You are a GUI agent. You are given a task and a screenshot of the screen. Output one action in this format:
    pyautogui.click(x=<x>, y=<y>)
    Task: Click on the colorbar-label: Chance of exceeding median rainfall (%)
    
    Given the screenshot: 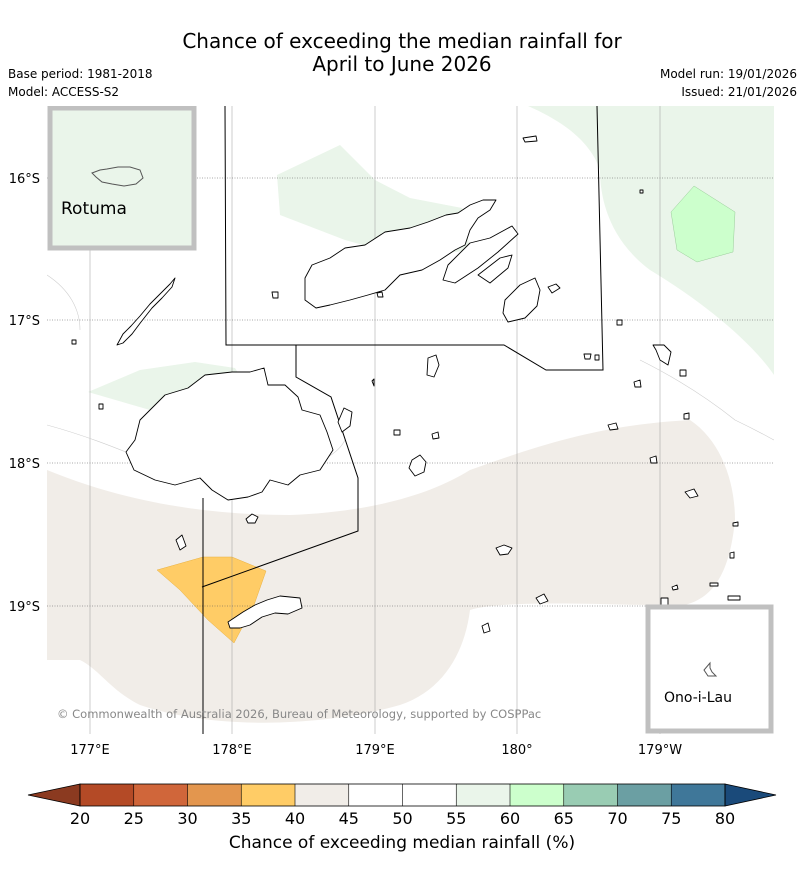 What is the action you would take?
    pyautogui.click(x=402, y=843)
    